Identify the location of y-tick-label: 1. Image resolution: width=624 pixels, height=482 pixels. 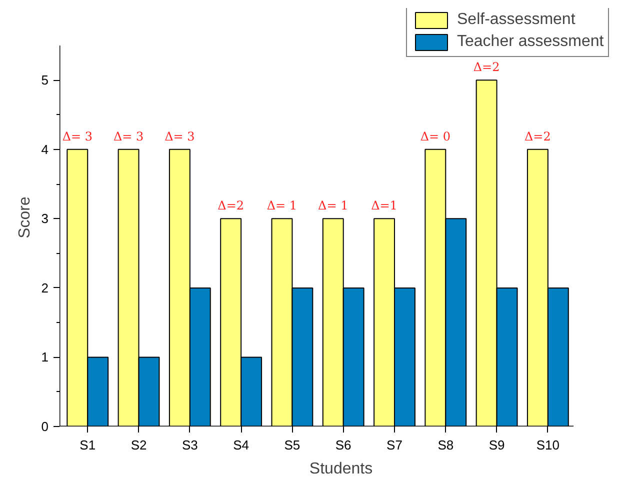
(45, 357).